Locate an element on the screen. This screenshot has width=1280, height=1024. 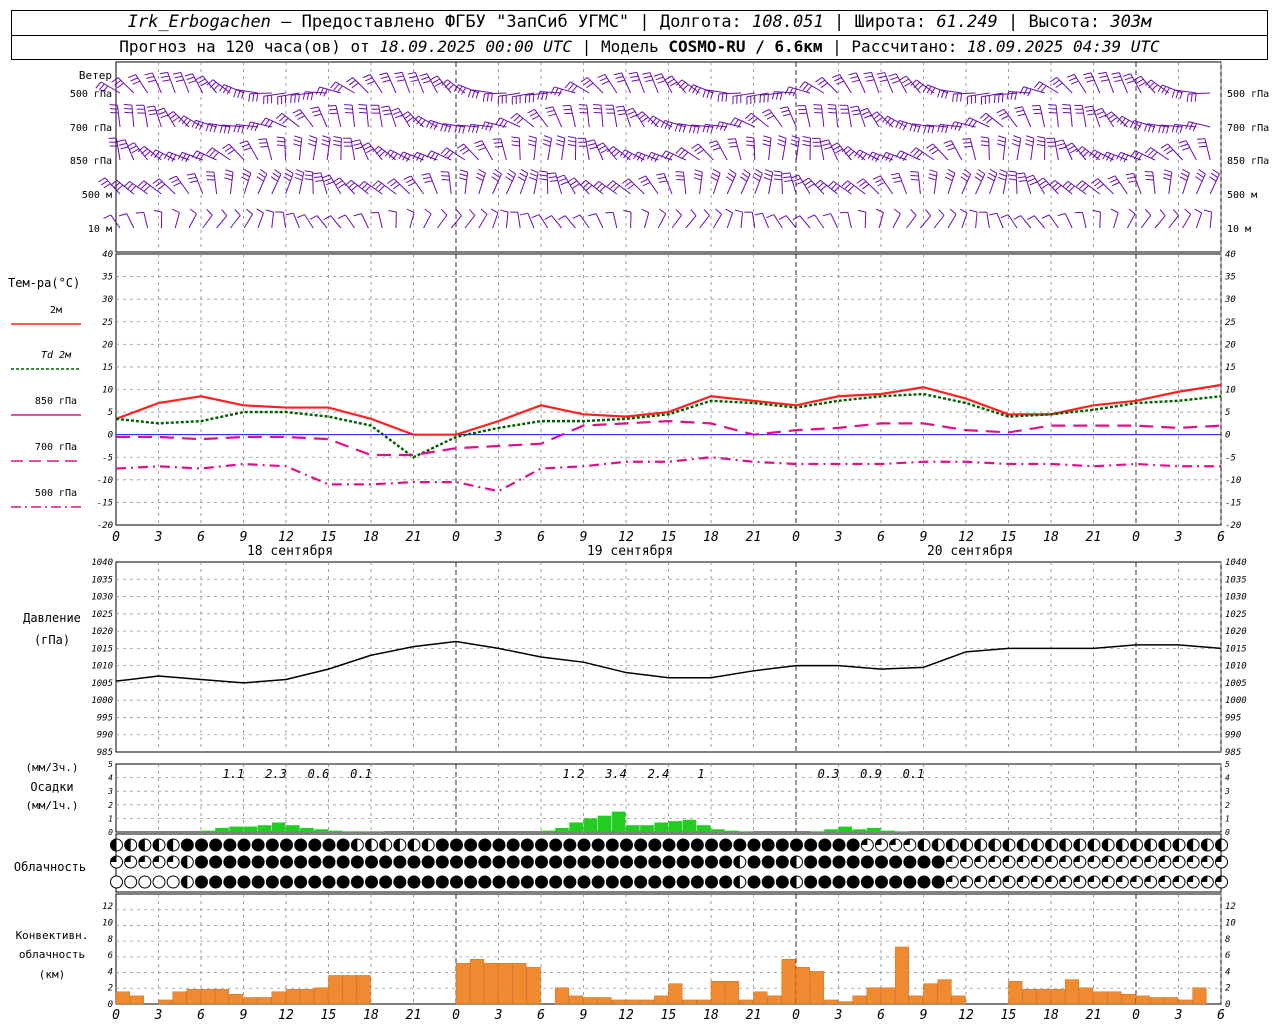
conv-x-label: 15 is located at coordinates (329, 1015).